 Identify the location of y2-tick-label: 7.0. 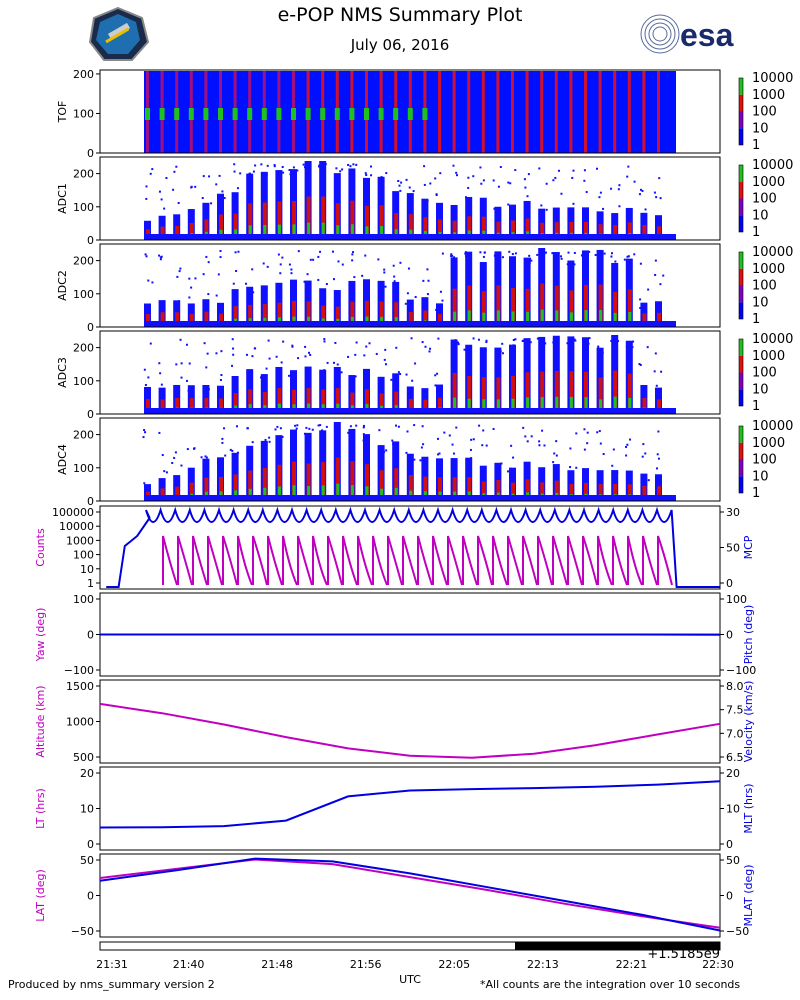
(735, 733).